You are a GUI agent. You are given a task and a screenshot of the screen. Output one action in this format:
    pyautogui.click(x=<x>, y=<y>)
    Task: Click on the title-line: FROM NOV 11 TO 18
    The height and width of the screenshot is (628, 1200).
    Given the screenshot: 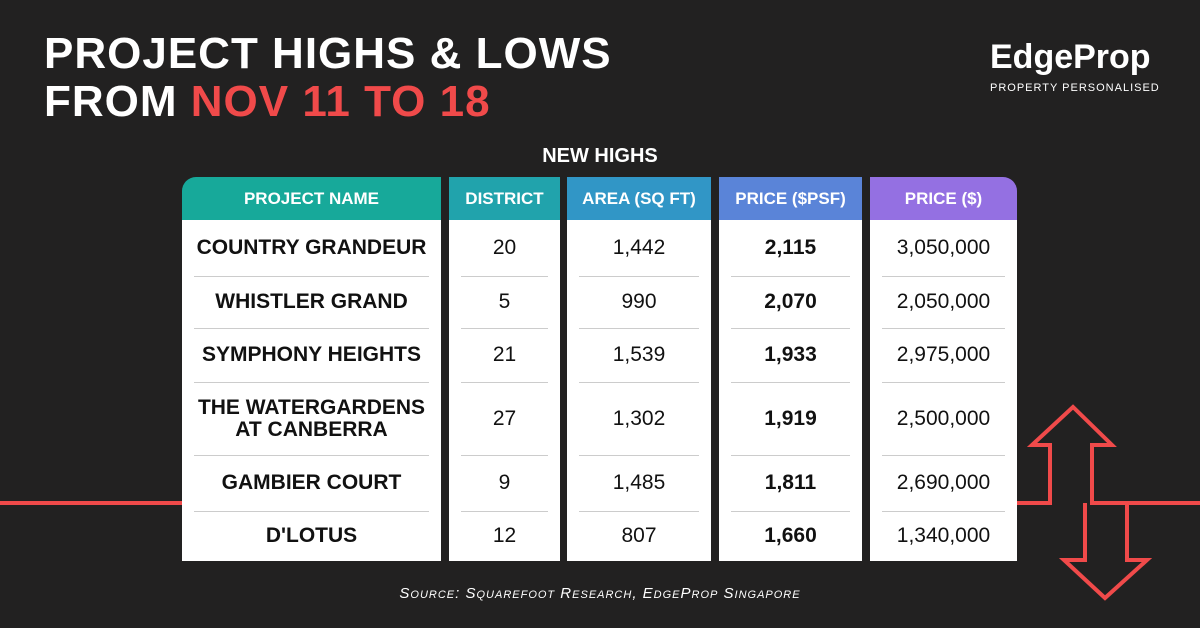 What is the action you would take?
    pyautogui.click(x=267, y=102)
    